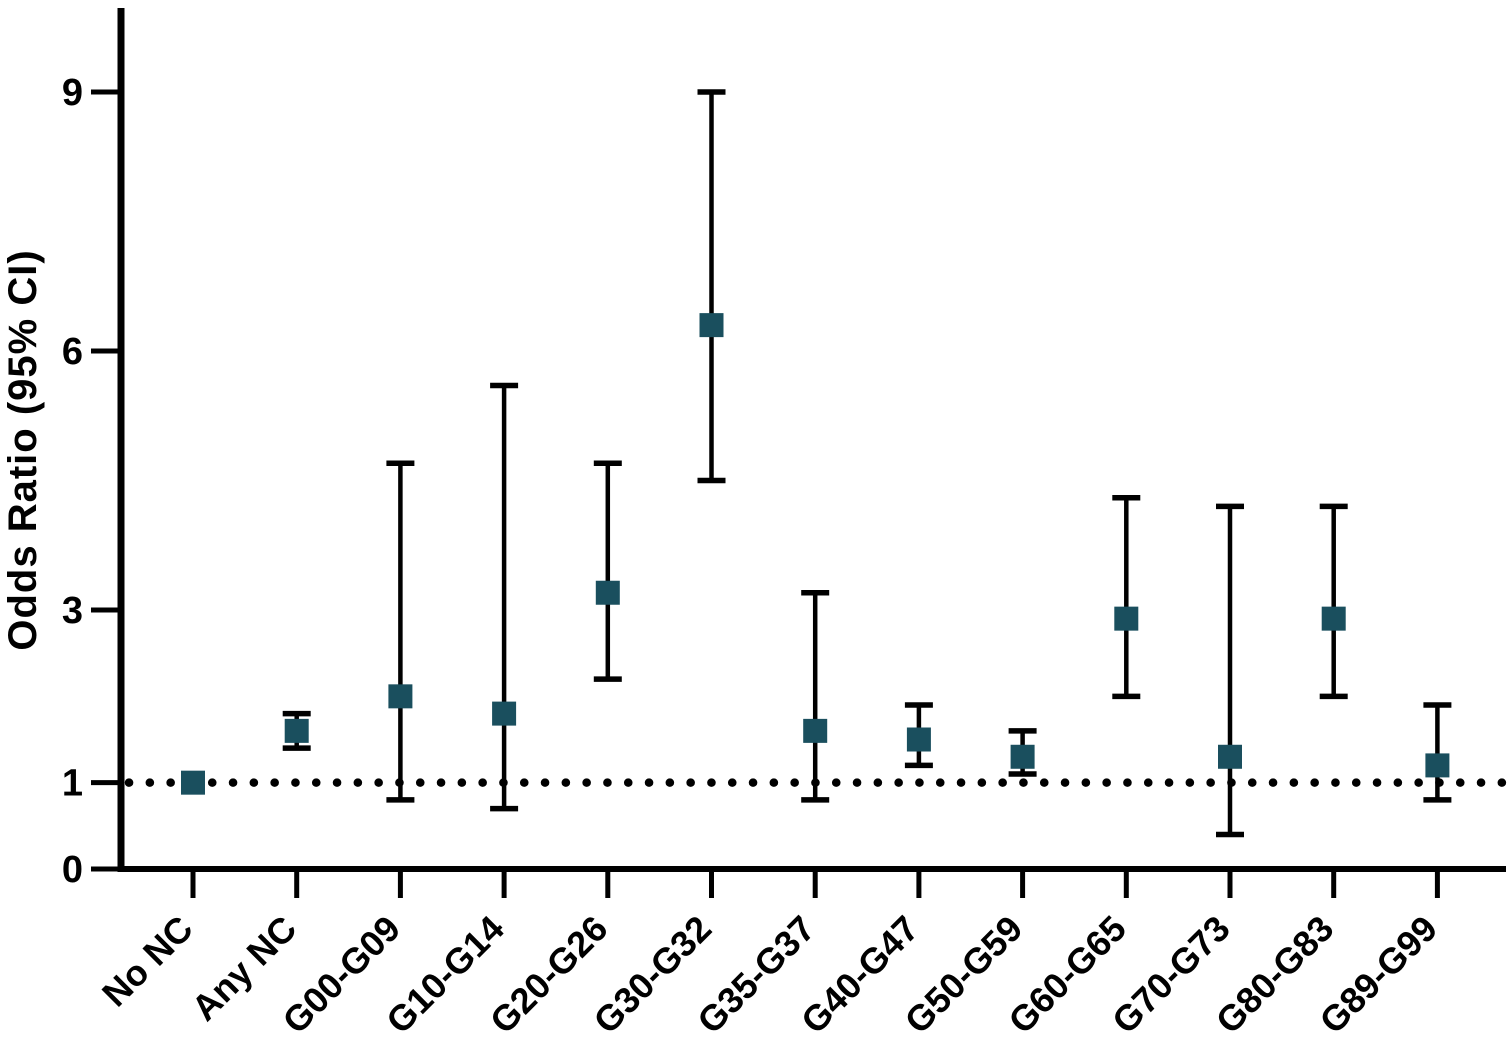 Image resolution: width=1511 pixels, height=1044 pixels. Describe the element at coordinates (1437, 765) in the screenshot. I see `marker-G89-G99` at that location.